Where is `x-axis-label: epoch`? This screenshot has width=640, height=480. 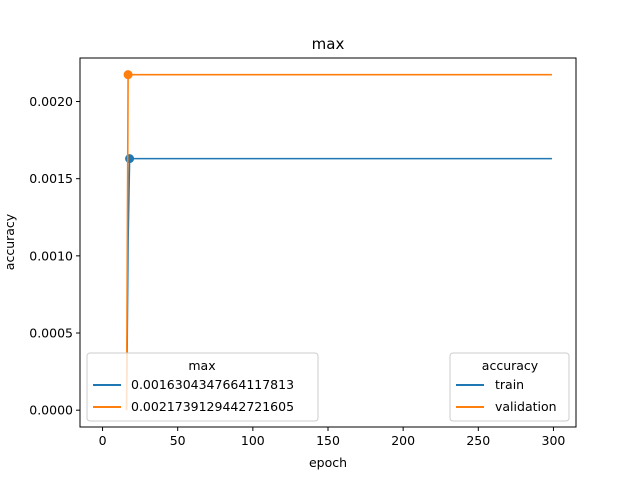 x-axis-label: epoch is located at coordinates (328, 462).